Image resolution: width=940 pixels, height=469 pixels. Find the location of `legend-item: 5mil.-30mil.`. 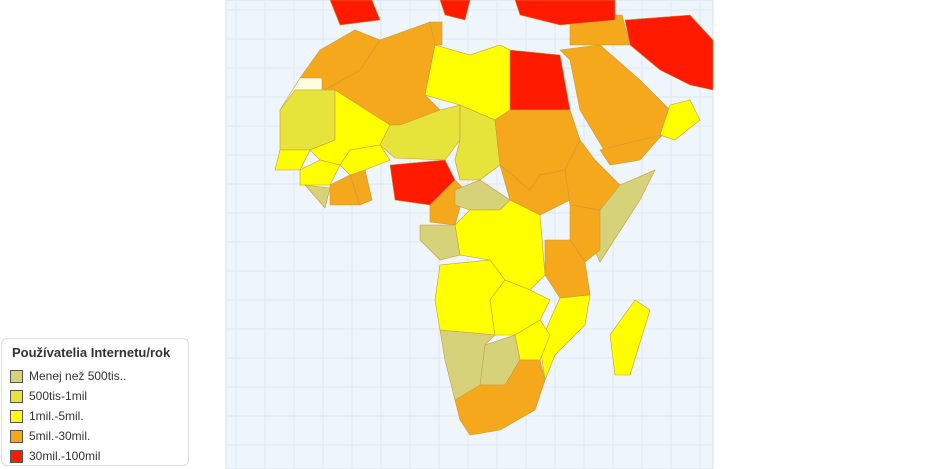

legend-item: 5mil.-30mil. is located at coordinates (95, 436).